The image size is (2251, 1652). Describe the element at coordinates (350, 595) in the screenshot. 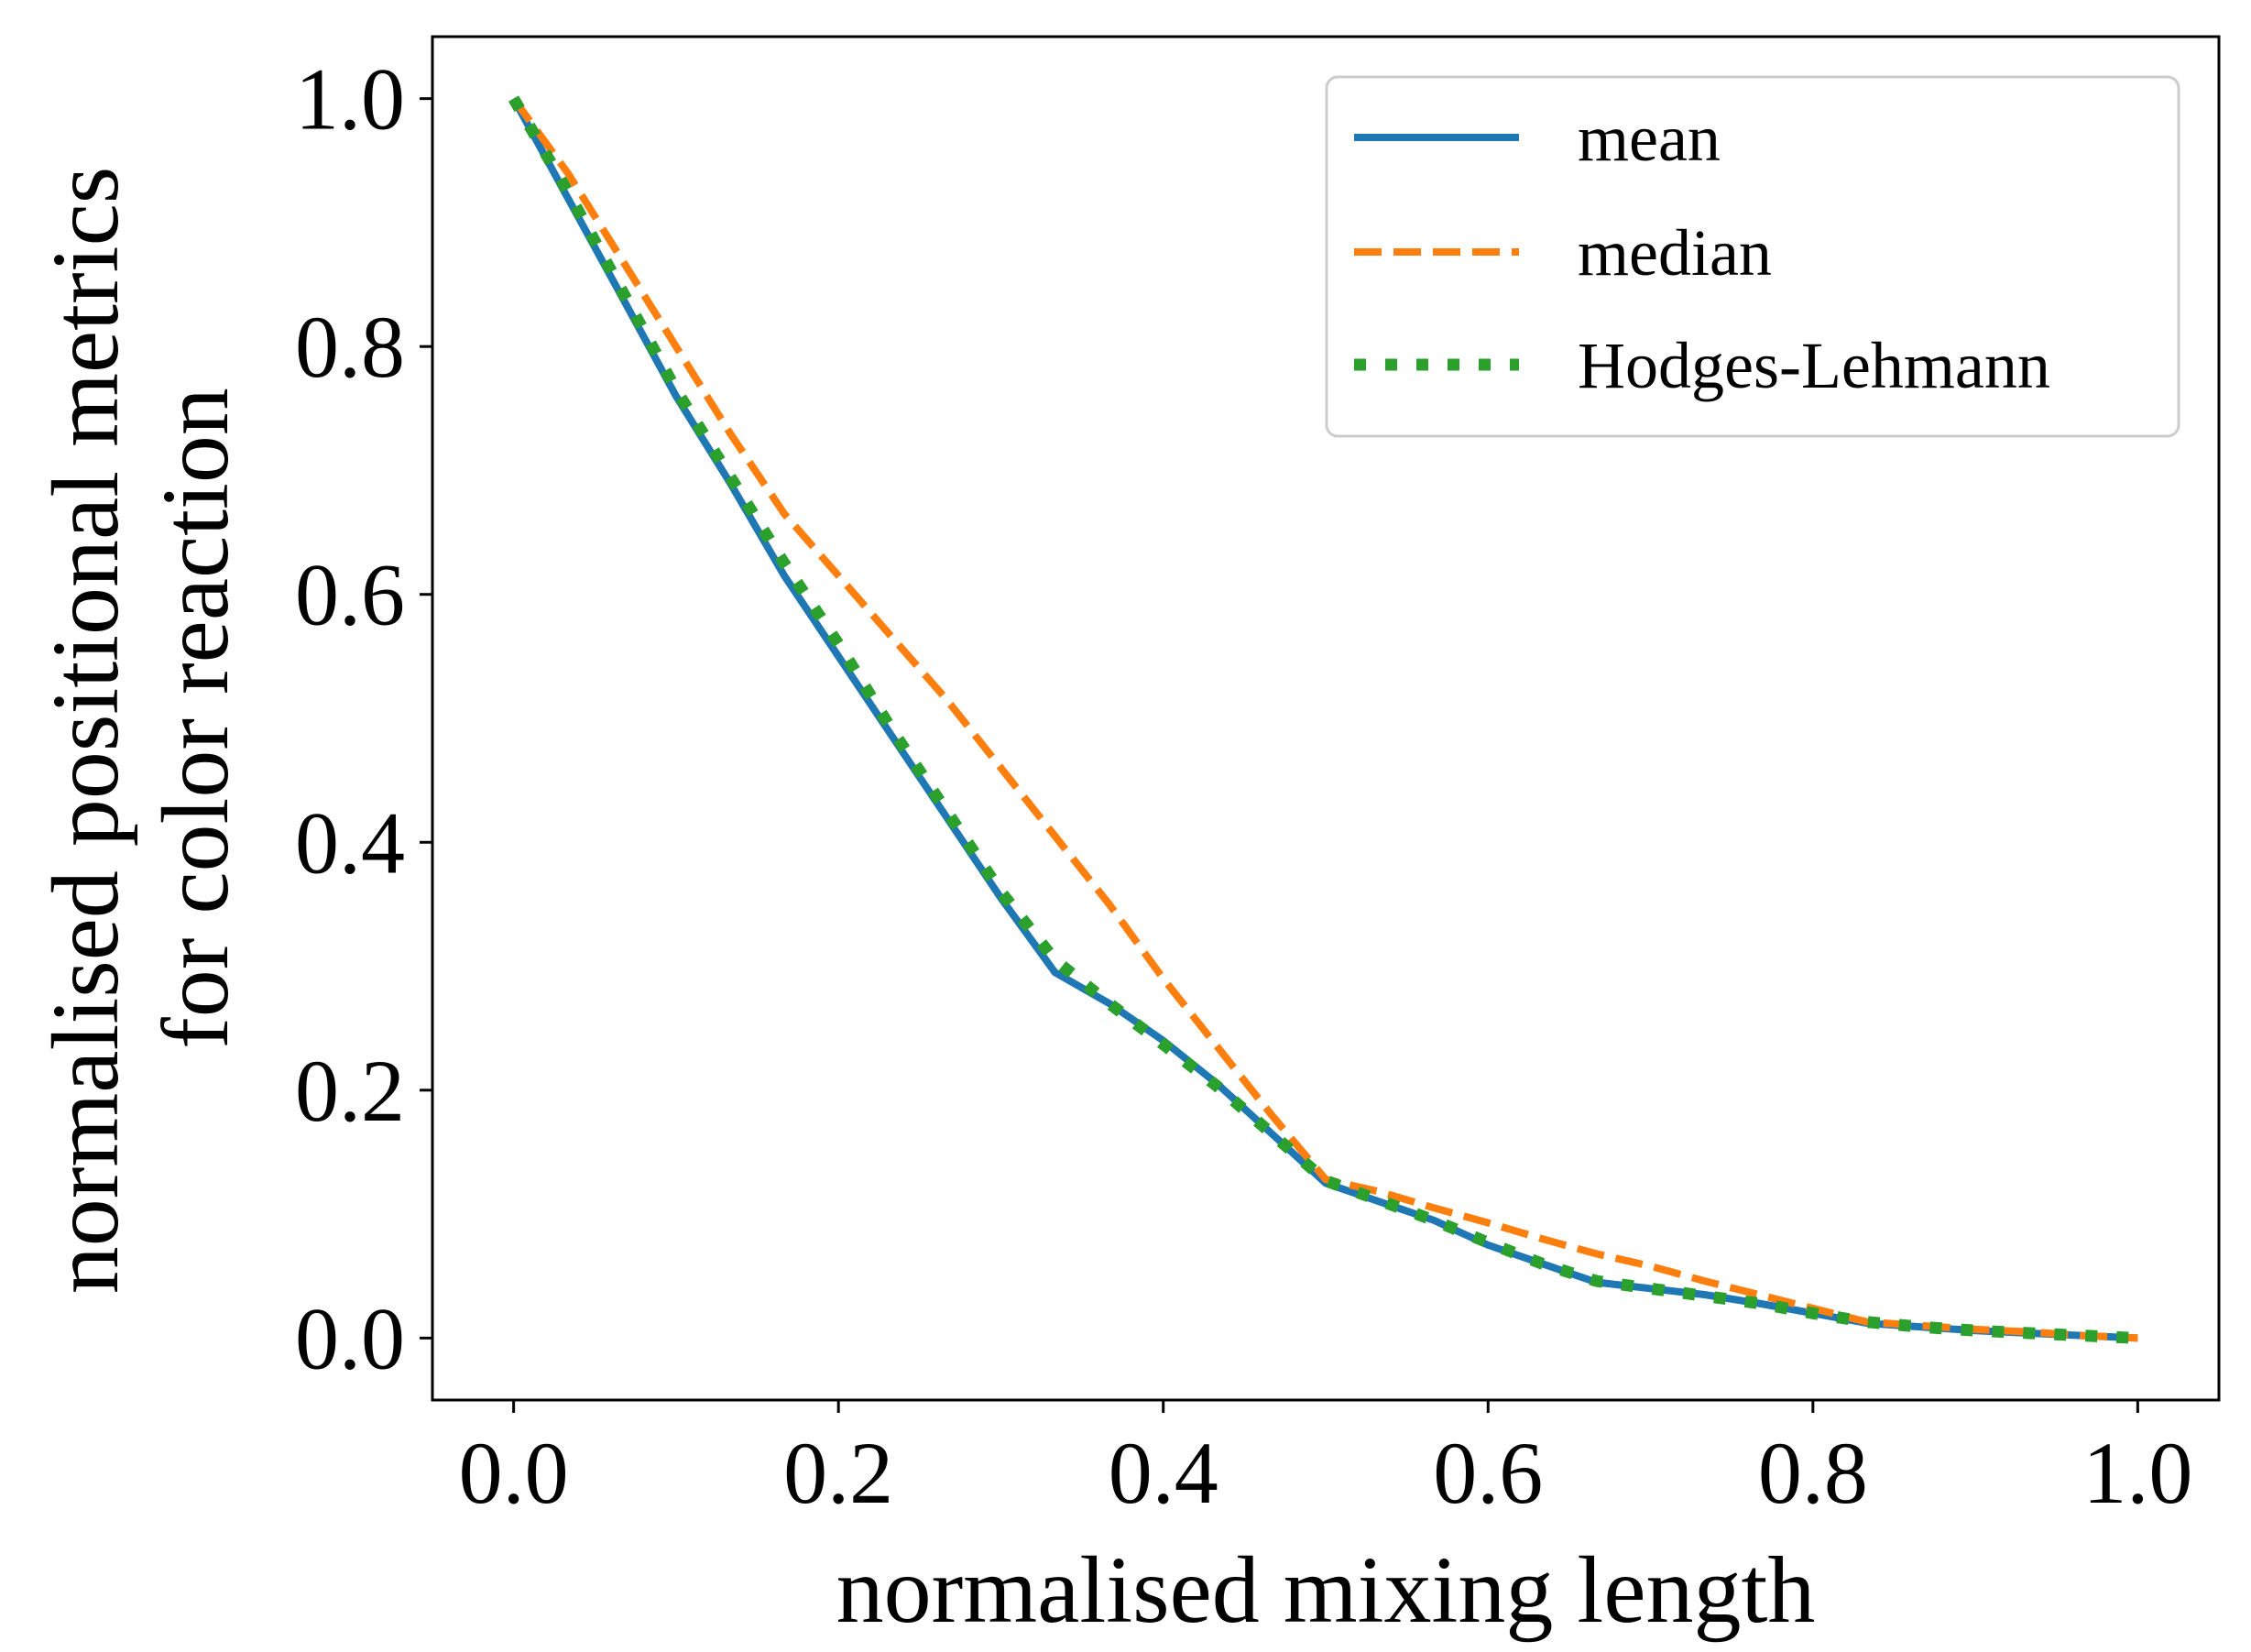

I see `y-tick-label: 0.6` at that location.